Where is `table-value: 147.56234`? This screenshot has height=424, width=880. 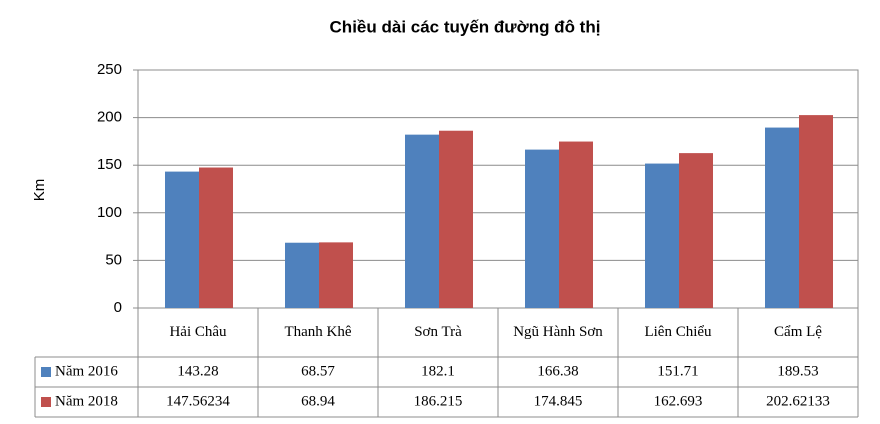
table-value: 147.56234 is located at coordinates (198, 401).